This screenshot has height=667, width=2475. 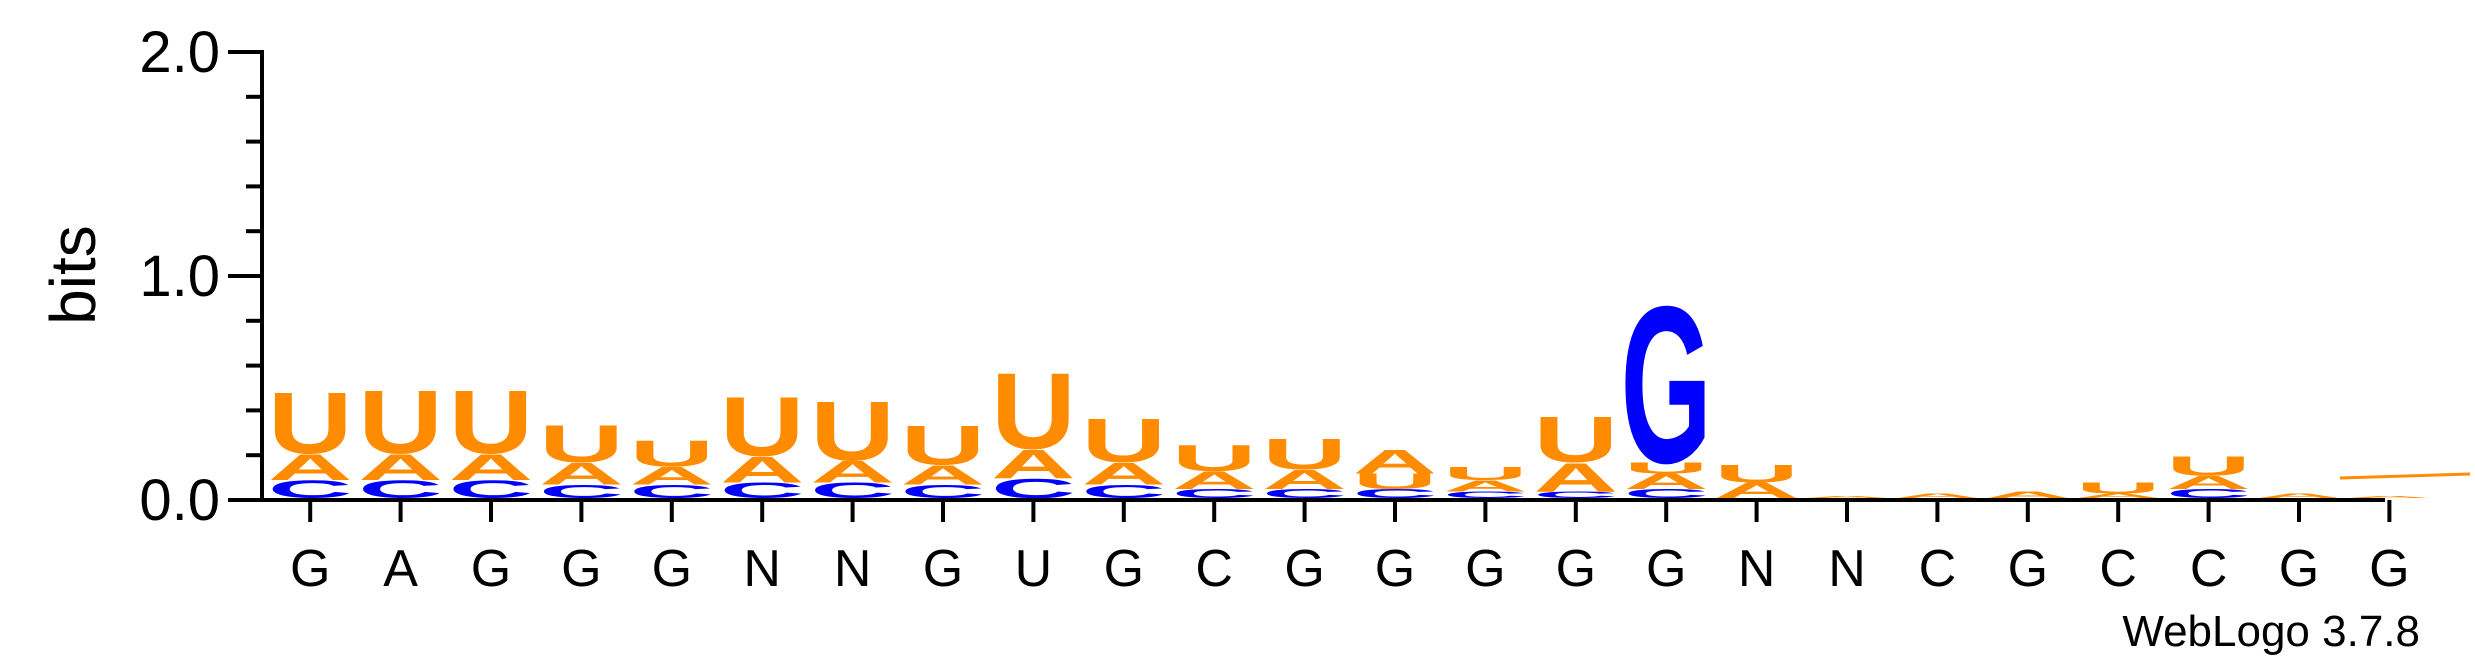 I want to click on x-tick-label: A, so click(x=400, y=569).